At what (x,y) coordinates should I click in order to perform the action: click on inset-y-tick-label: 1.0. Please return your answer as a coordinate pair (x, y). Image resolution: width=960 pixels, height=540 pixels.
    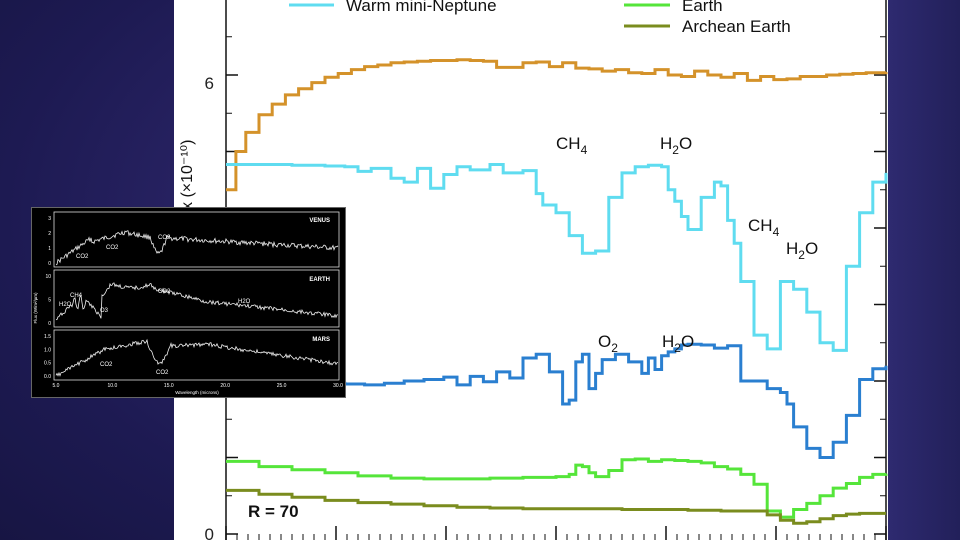
    Looking at the image, I should click on (47, 350).